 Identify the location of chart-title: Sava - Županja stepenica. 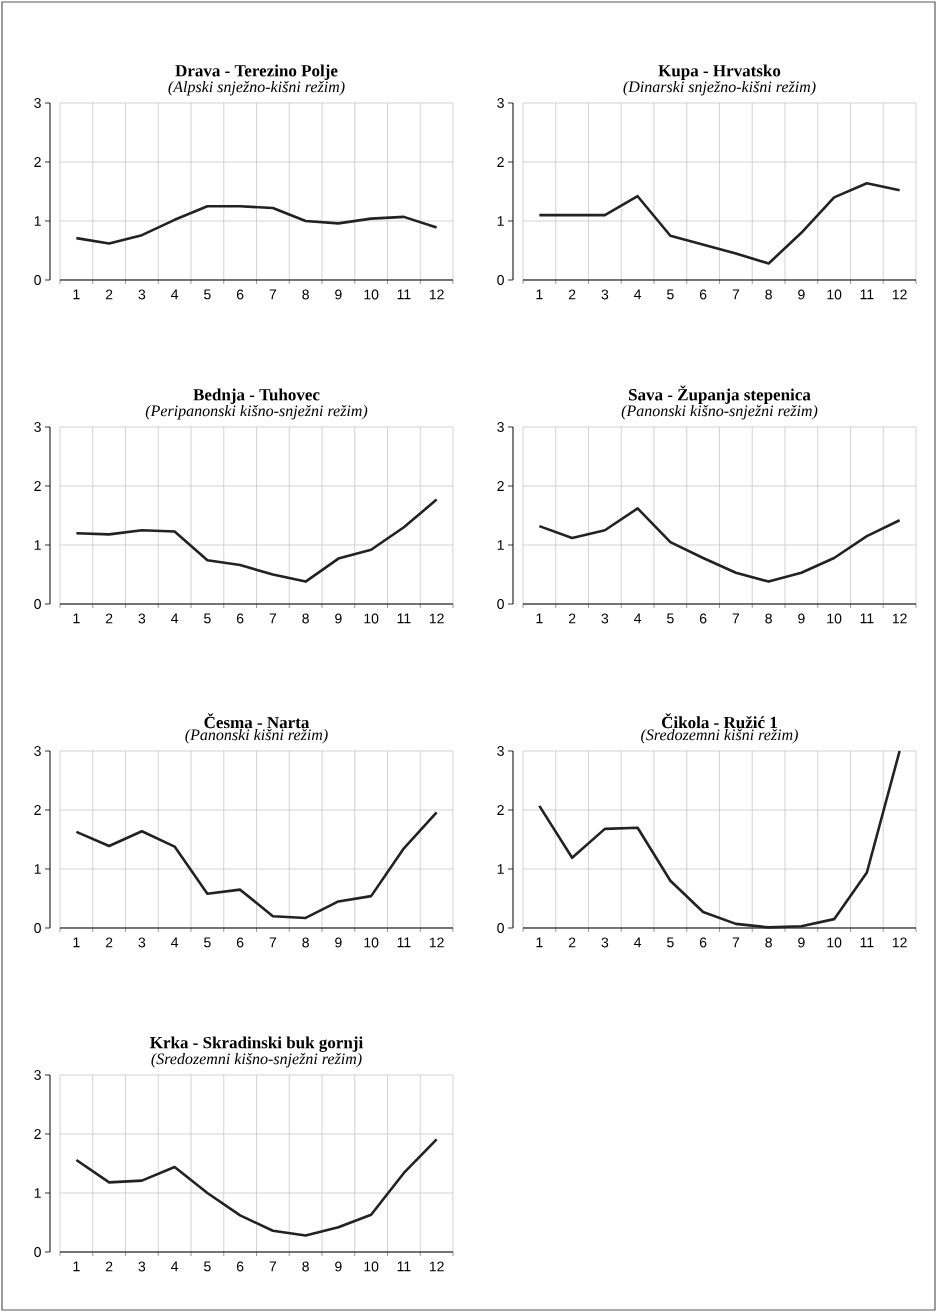
(720, 394).